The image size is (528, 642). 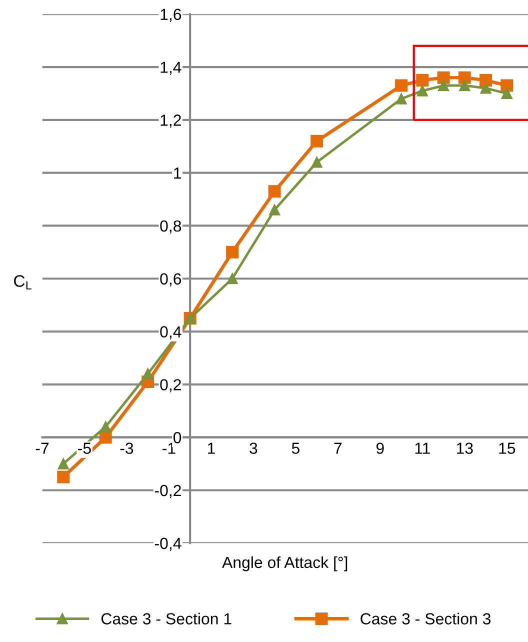 What do you see at coordinates (170, 385) in the screenshot?
I see `y-tick-label: 0,2` at bounding box center [170, 385].